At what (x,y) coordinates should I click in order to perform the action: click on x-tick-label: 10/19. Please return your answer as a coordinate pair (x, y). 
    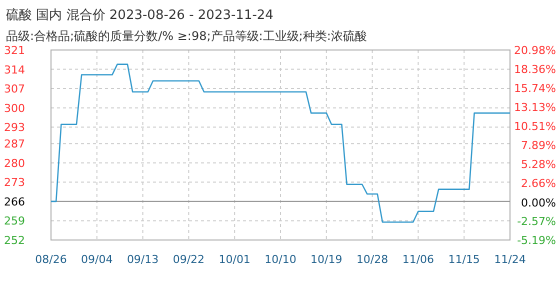
    Looking at the image, I should click on (326, 259).